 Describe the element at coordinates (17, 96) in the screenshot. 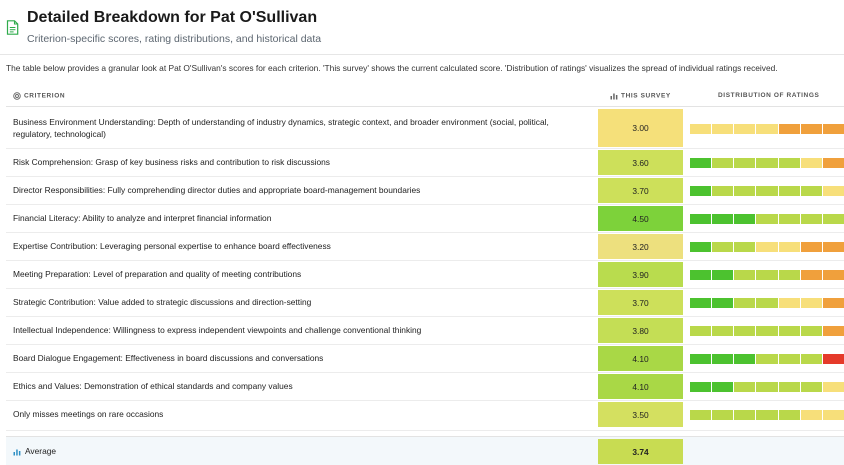

I see `target-icon` at that location.